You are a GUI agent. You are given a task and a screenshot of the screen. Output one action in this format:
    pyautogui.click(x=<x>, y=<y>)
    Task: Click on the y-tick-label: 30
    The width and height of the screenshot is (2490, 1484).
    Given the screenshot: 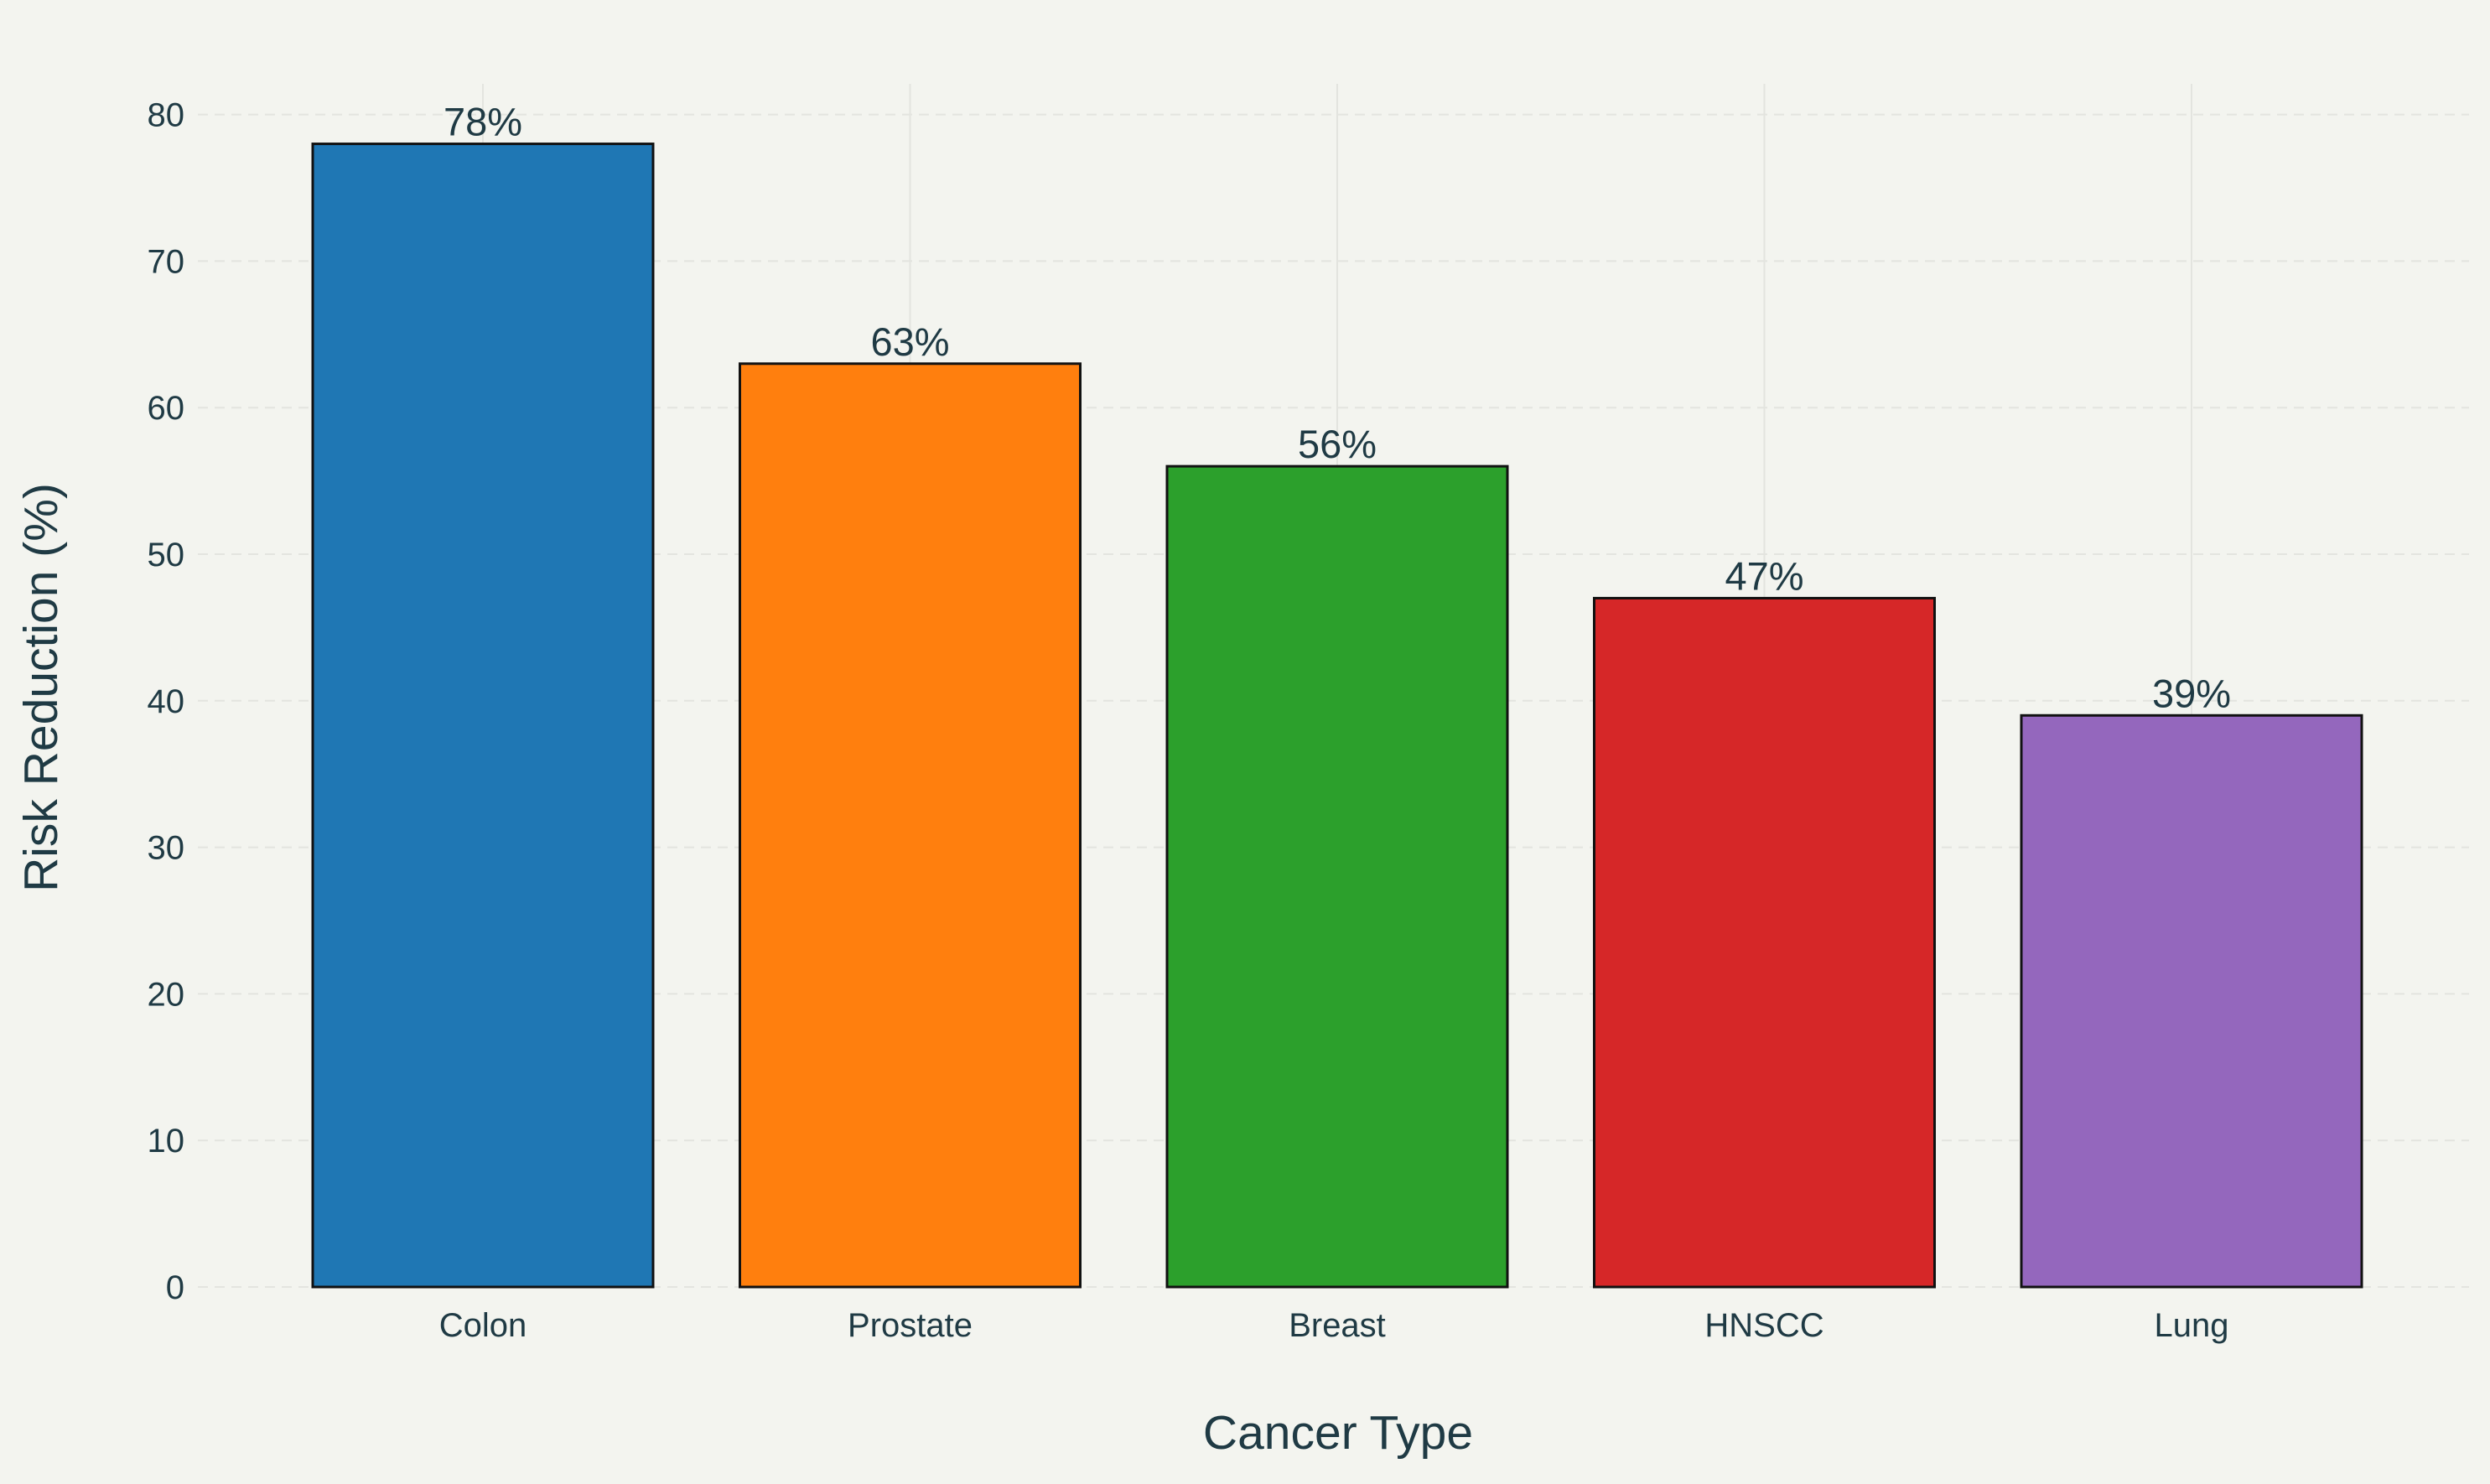 What is the action you would take?
    pyautogui.click(x=166, y=848)
    